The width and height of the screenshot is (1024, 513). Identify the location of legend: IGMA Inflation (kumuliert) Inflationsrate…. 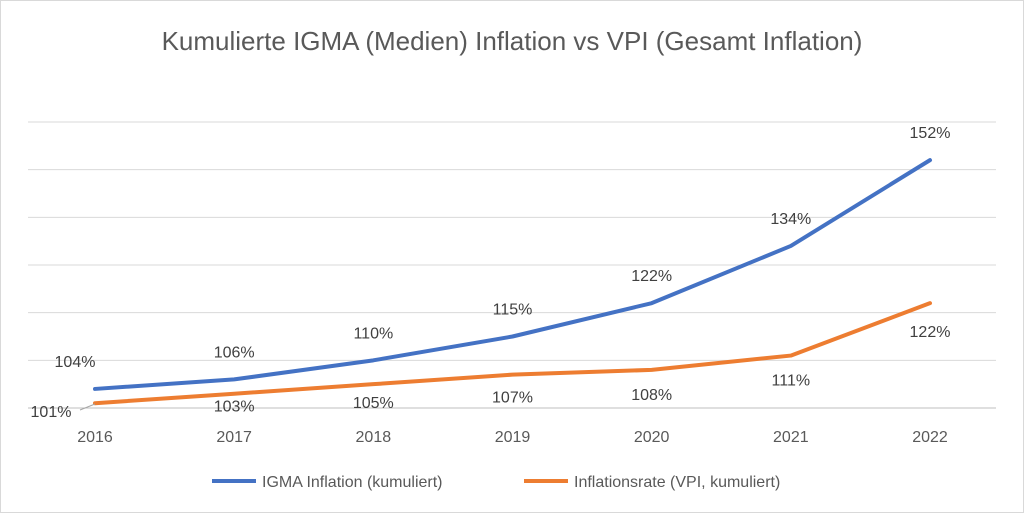
(496, 482).